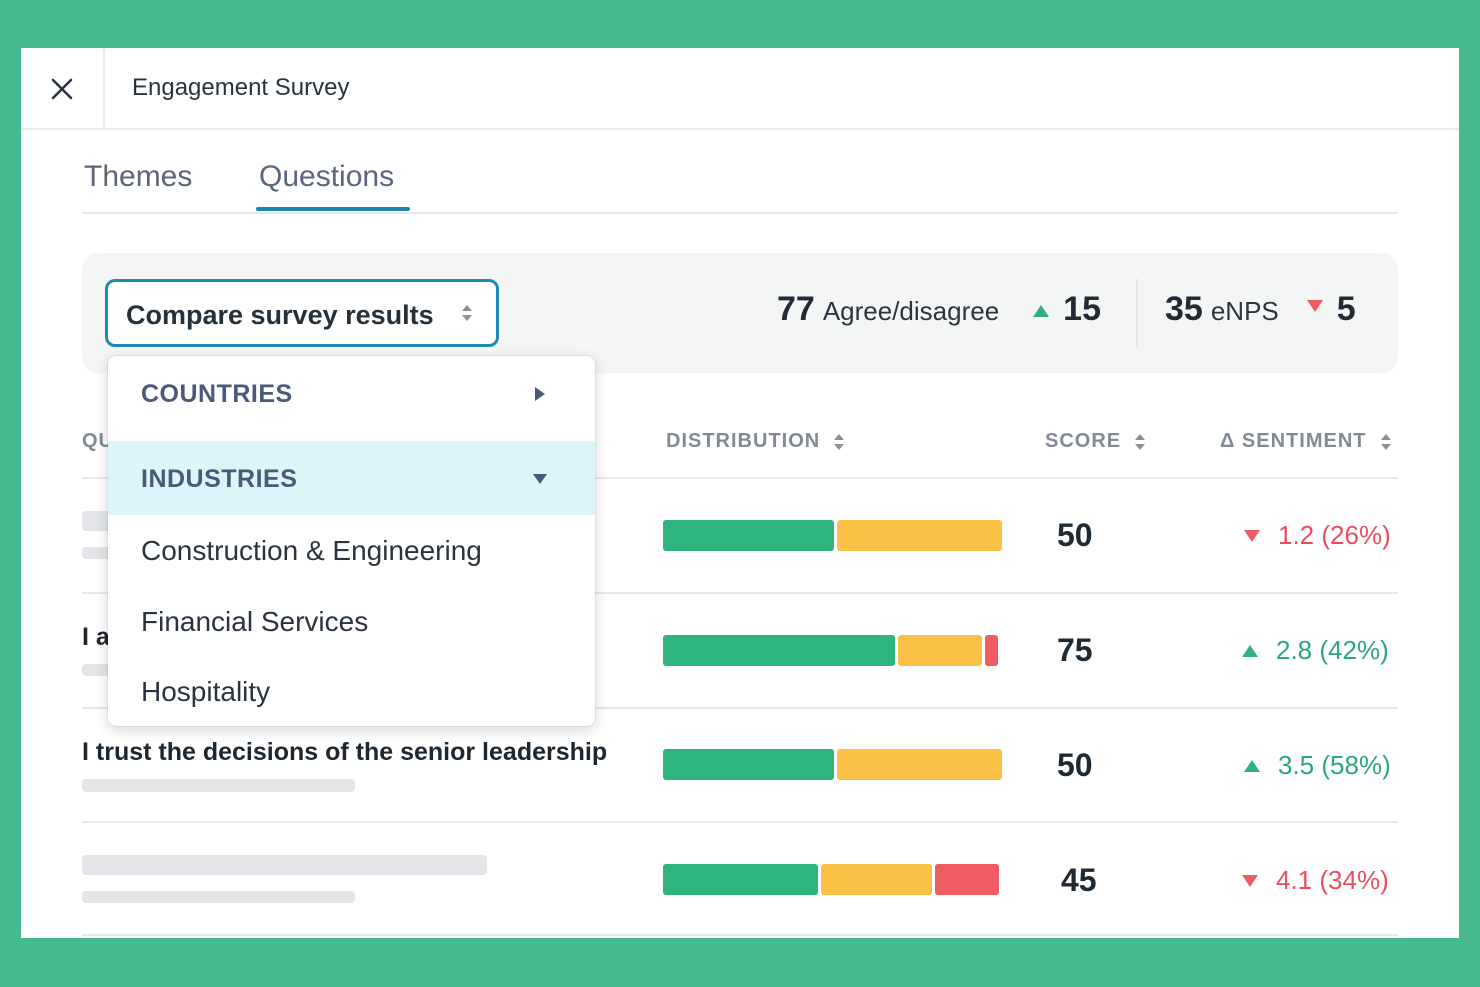  What do you see at coordinates (1082, 309) in the screenshot?
I see `agree-delta: 15` at bounding box center [1082, 309].